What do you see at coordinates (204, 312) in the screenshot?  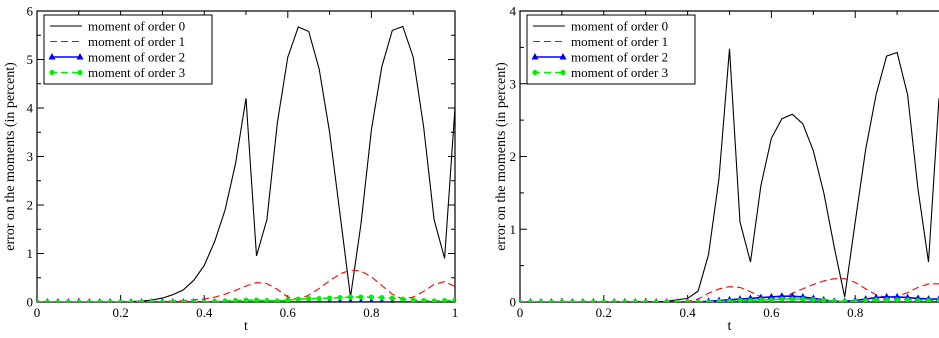 I see `x-tick-label: 0.4` at bounding box center [204, 312].